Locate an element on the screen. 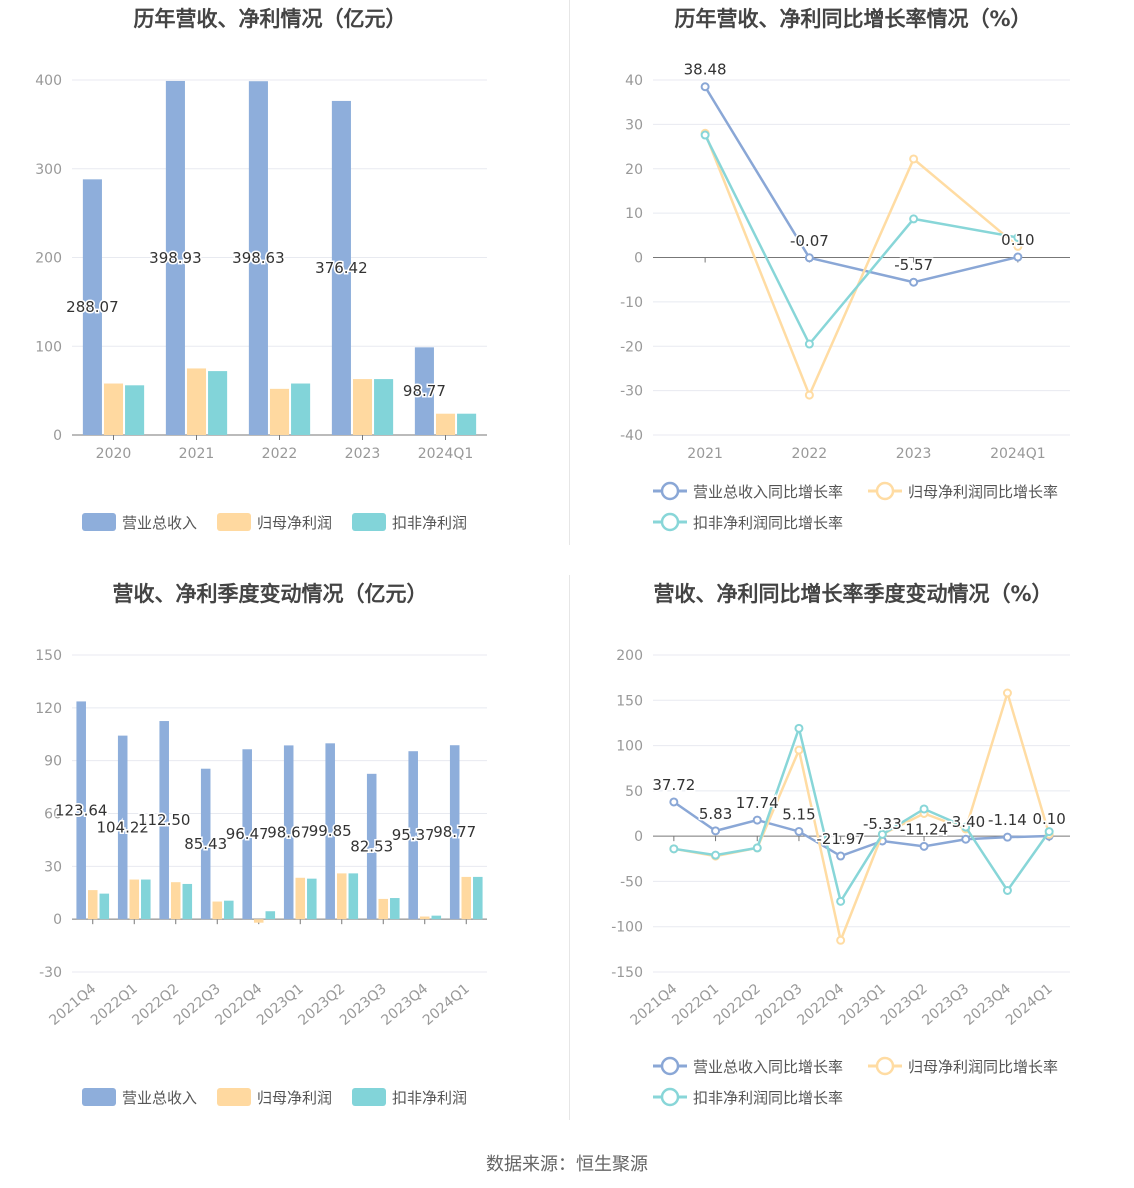  data-label: 38.48 is located at coordinates (705, 70).